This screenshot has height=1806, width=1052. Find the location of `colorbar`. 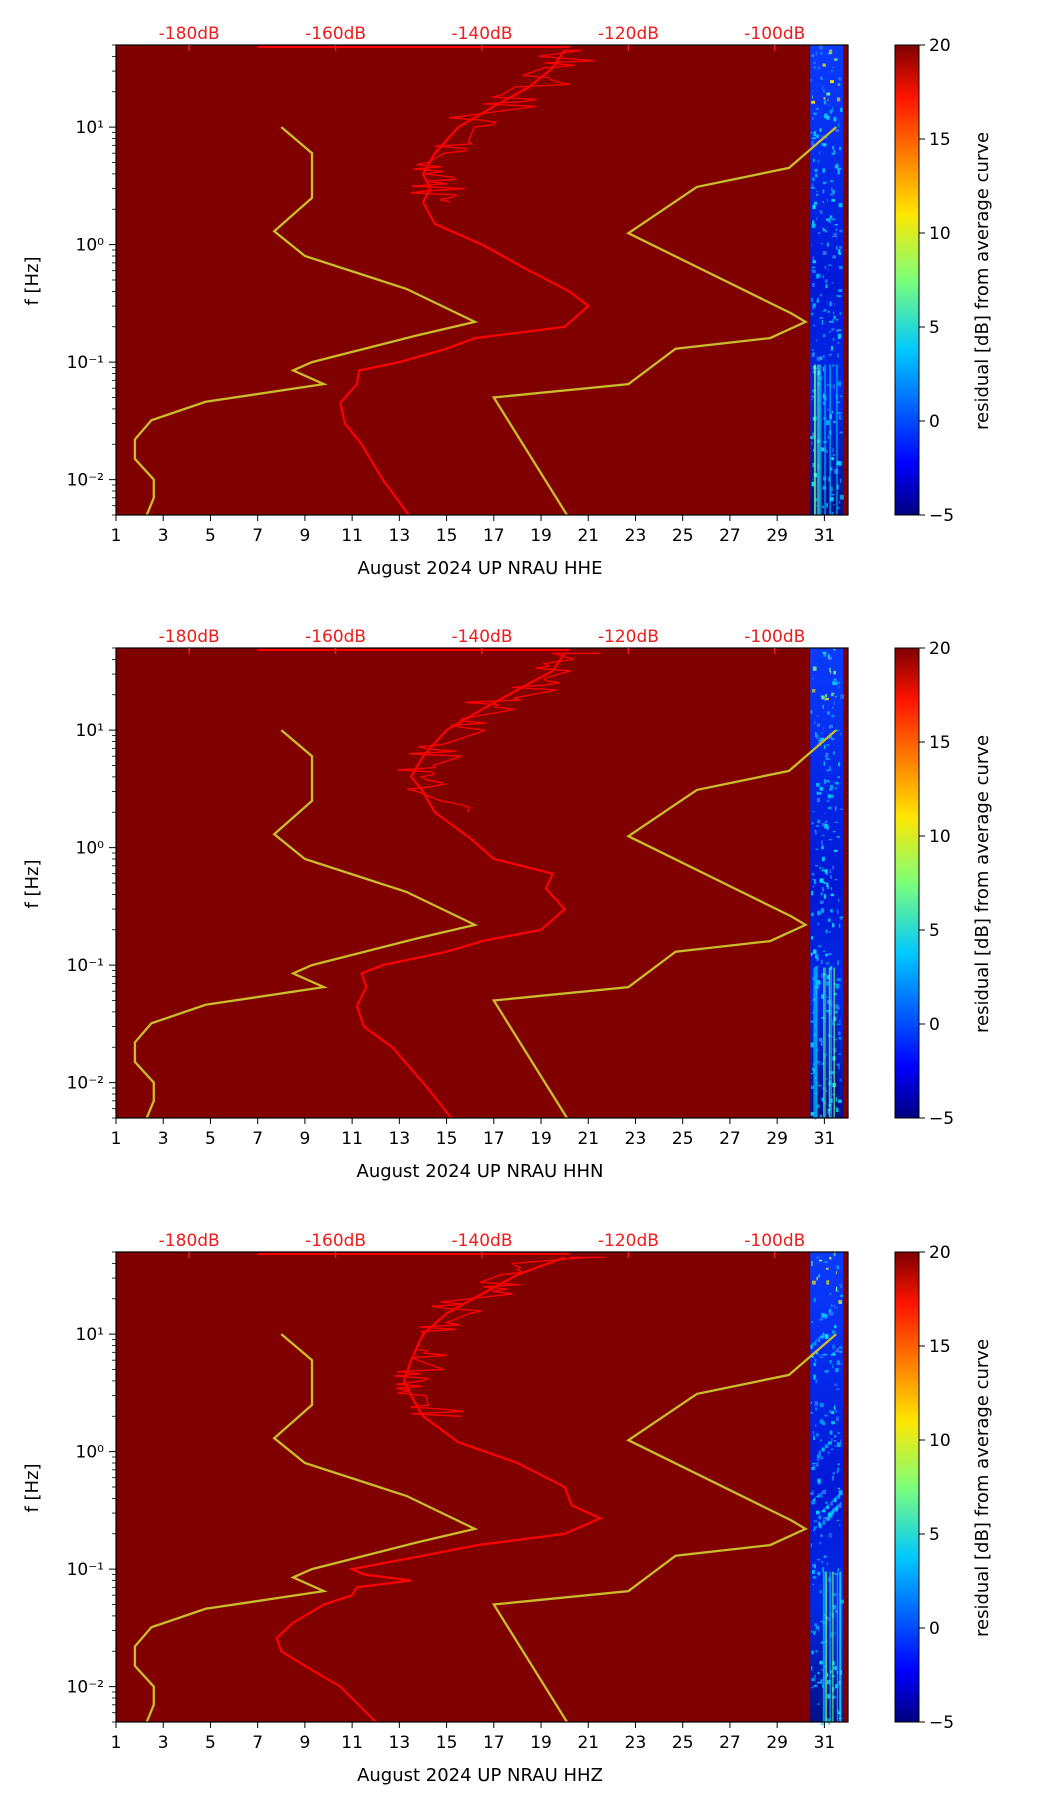

colorbar is located at coordinates (907, 1487).